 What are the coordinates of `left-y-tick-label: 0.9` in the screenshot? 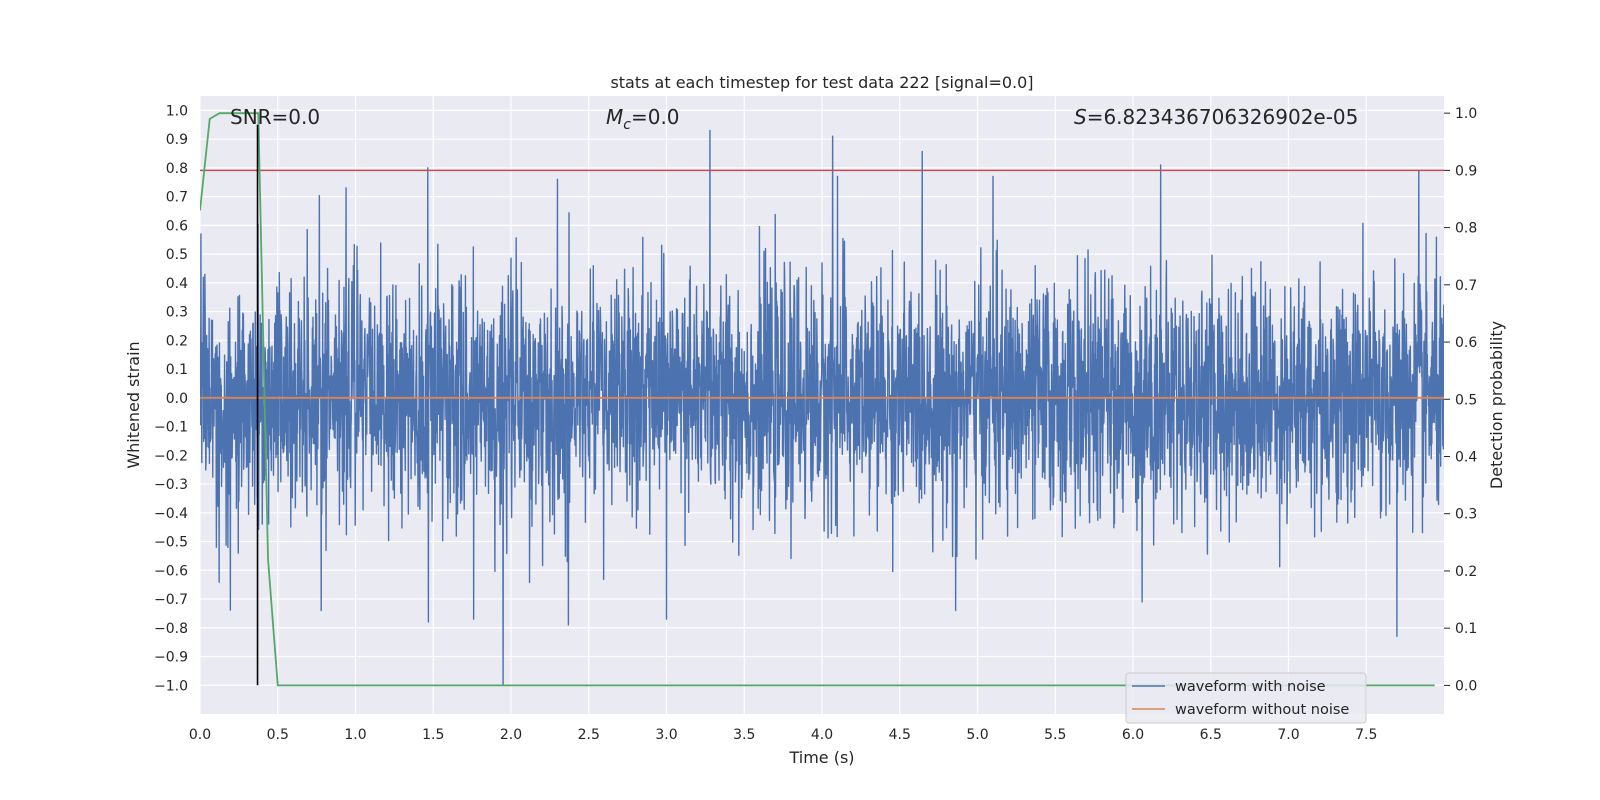 It's located at (177, 140).